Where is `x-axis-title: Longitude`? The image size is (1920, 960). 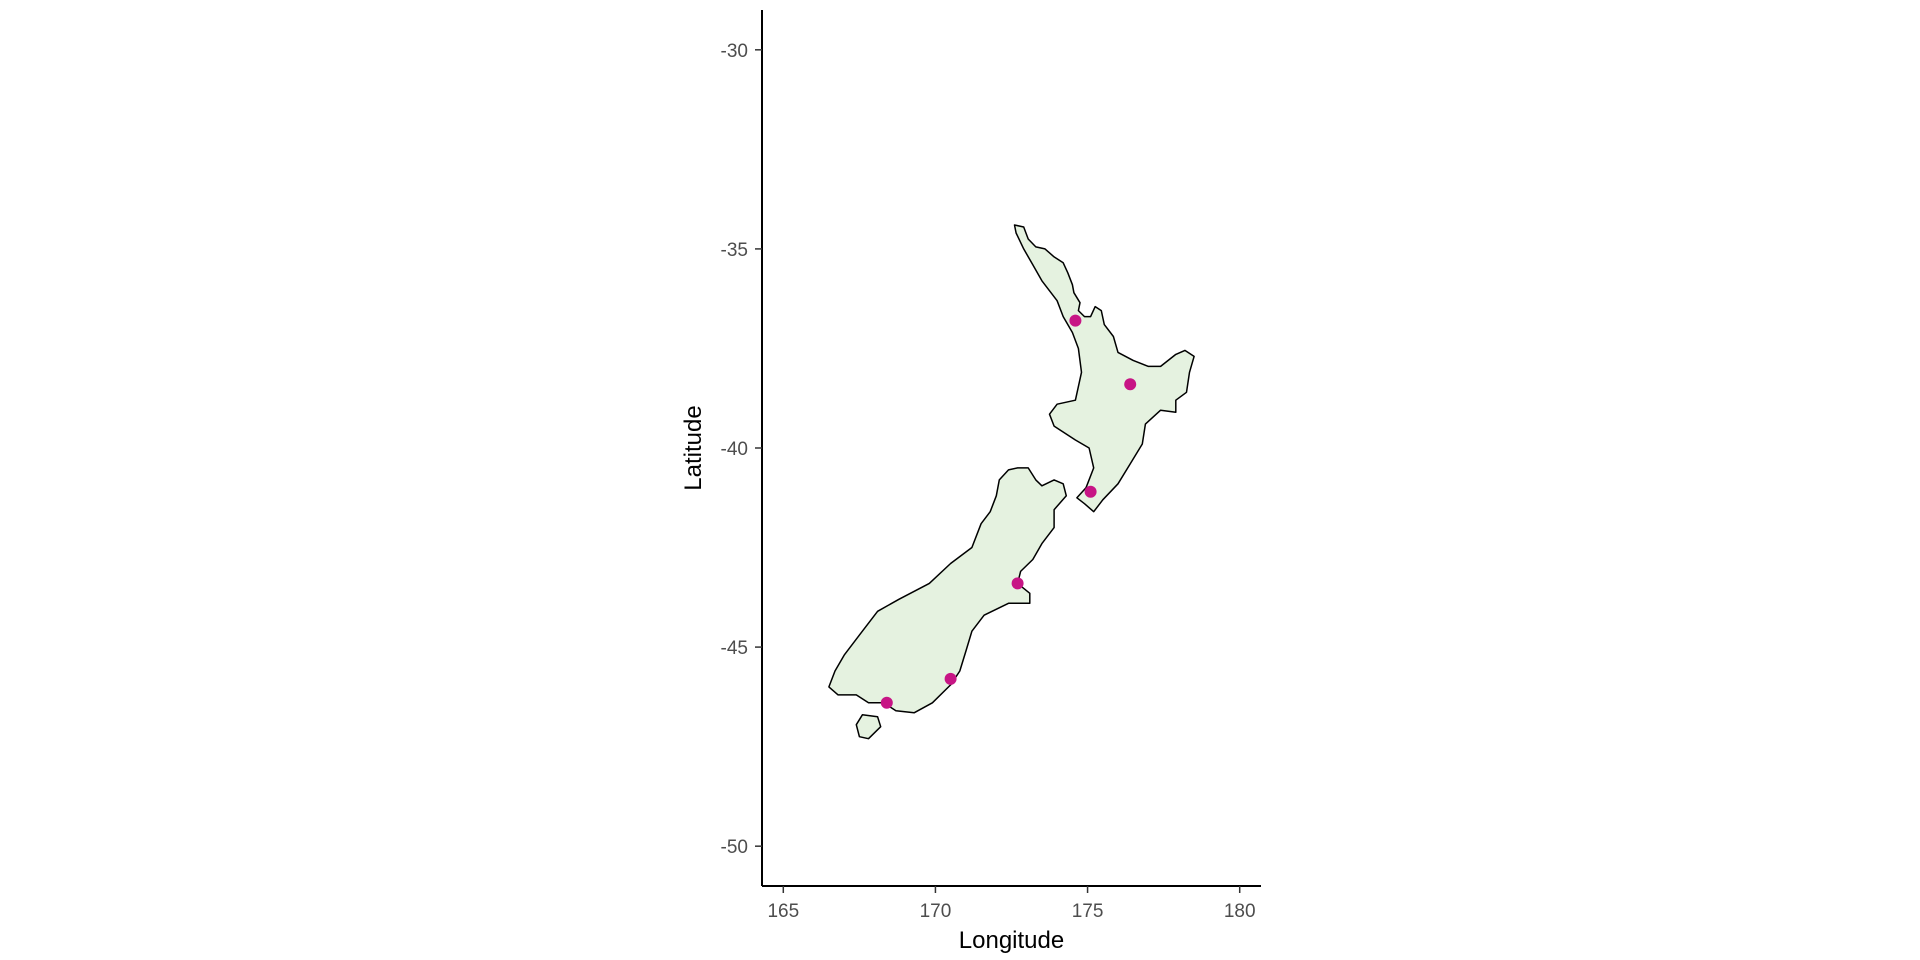
x-axis-title: Longitude is located at coordinates (1011, 940).